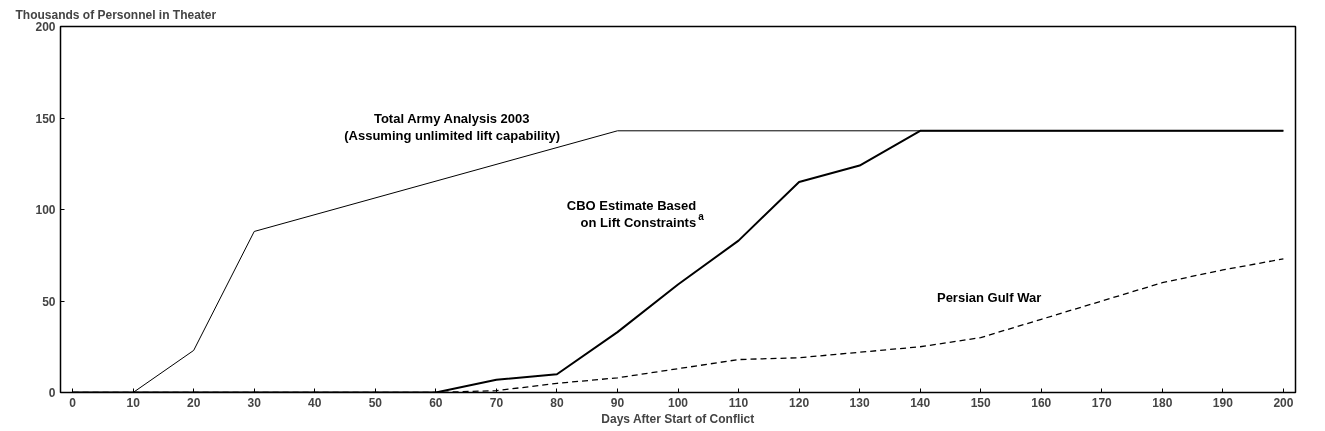  What do you see at coordinates (557, 402) in the screenshot?
I see `x-tick-label: 80` at bounding box center [557, 402].